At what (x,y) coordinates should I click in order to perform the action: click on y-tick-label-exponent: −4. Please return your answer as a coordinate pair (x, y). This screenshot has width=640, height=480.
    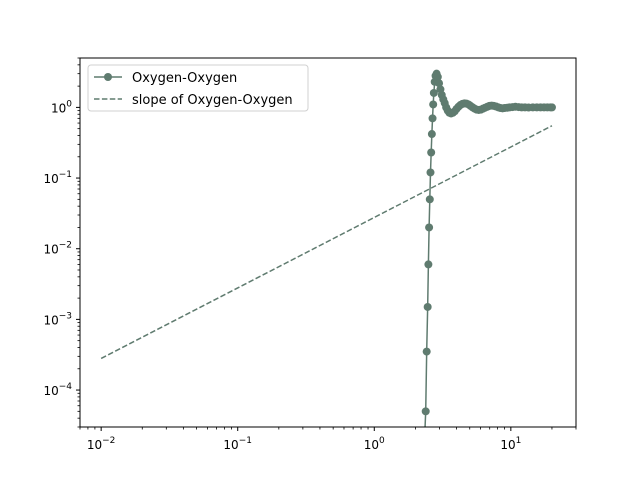
    Looking at the image, I should click on (66, 387).